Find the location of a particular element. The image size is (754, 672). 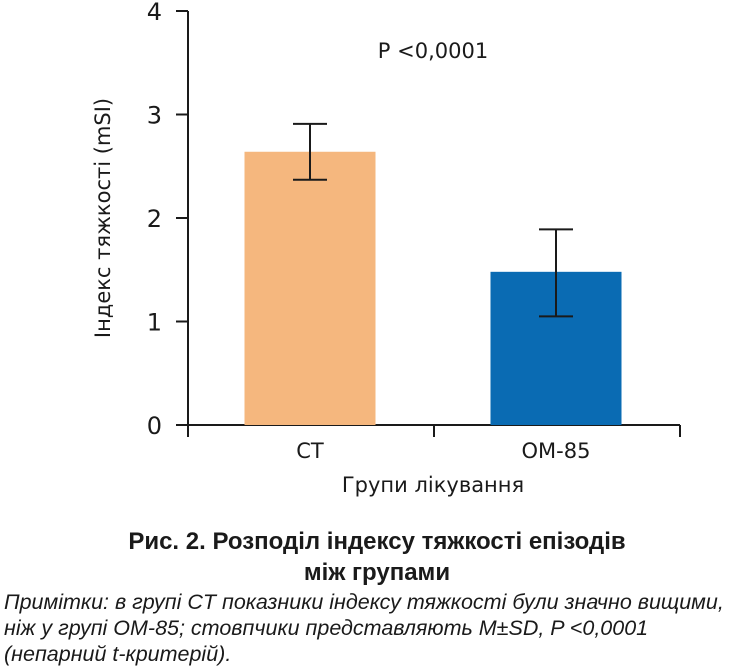

caption-title-line2: між групами is located at coordinates (377, 572).